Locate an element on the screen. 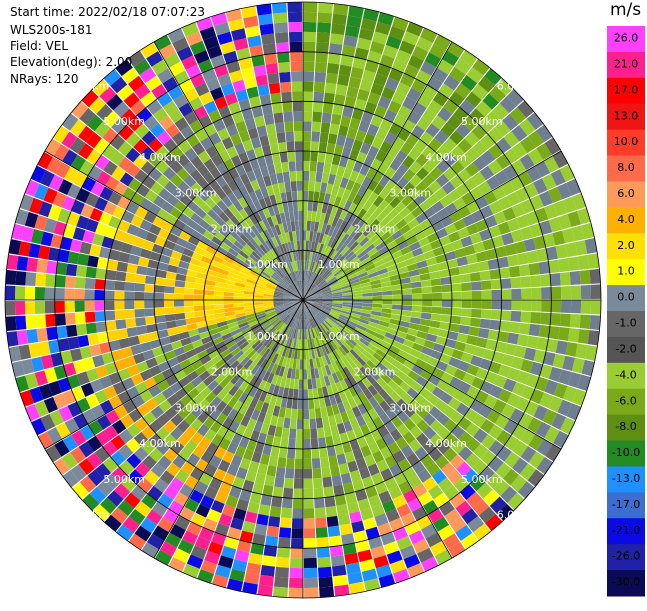  range-ring-label: 5.00km is located at coordinates (124, 479).